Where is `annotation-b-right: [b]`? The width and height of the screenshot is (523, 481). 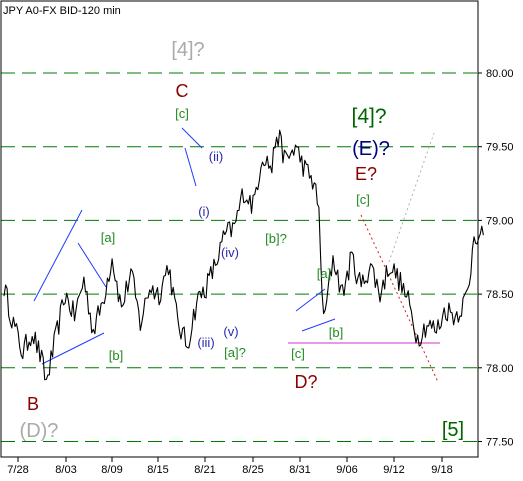
annotation-b-right: [b] is located at coordinates (336, 332).